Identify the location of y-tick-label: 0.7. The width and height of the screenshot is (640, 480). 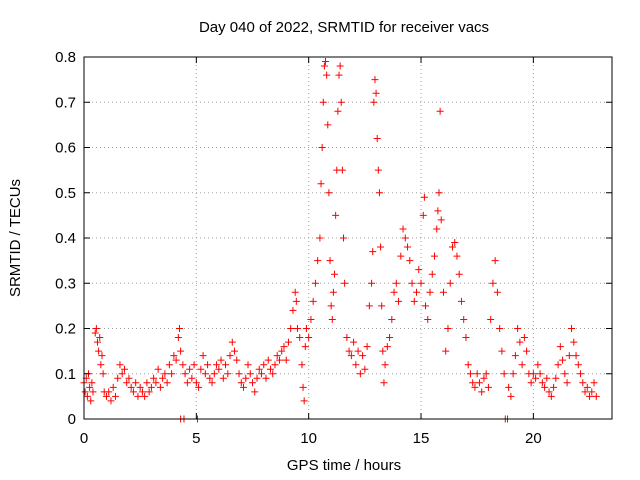
(65, 102).